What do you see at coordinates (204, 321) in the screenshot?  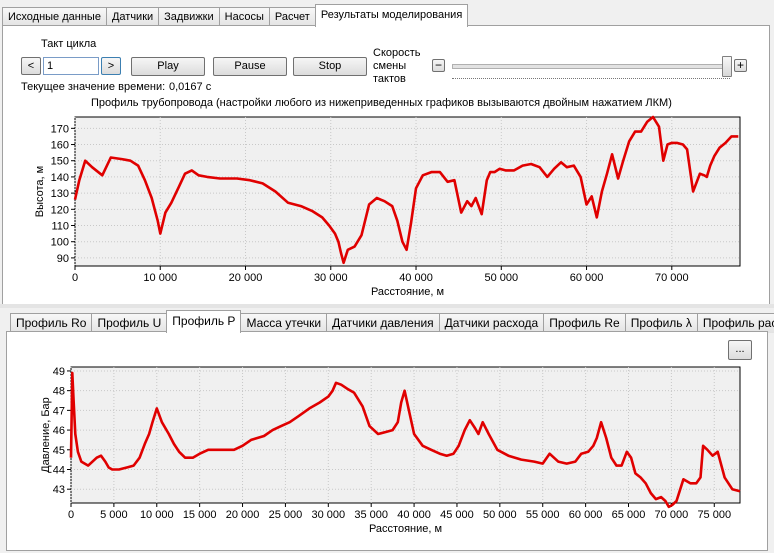 I see `tab-profile-p: Профиль P` at bounding box center [204, 321].